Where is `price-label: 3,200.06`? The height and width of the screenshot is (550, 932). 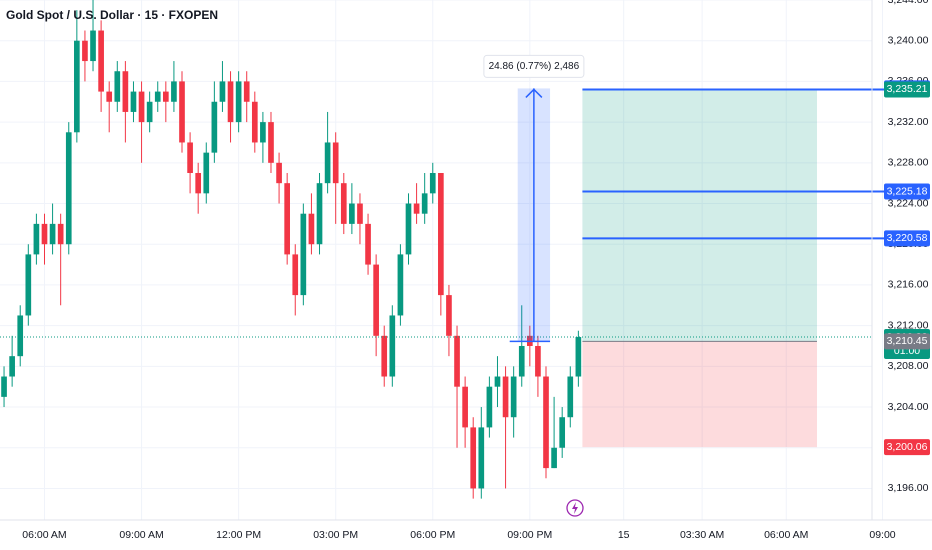
price-label: 3,200.06 is located at coordinates (907, 447).